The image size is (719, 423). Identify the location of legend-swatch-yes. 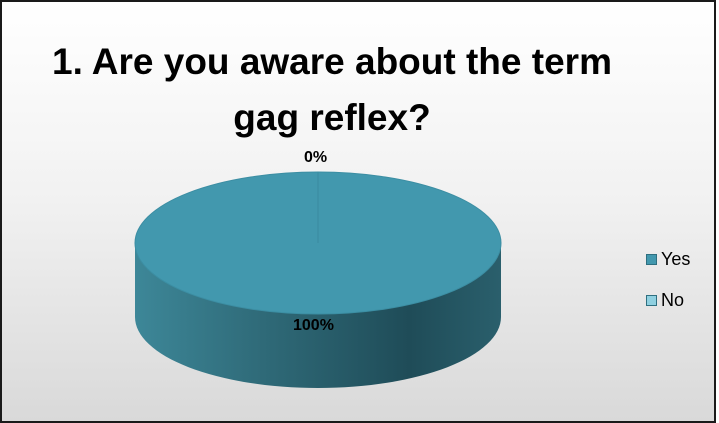
(651, 259).